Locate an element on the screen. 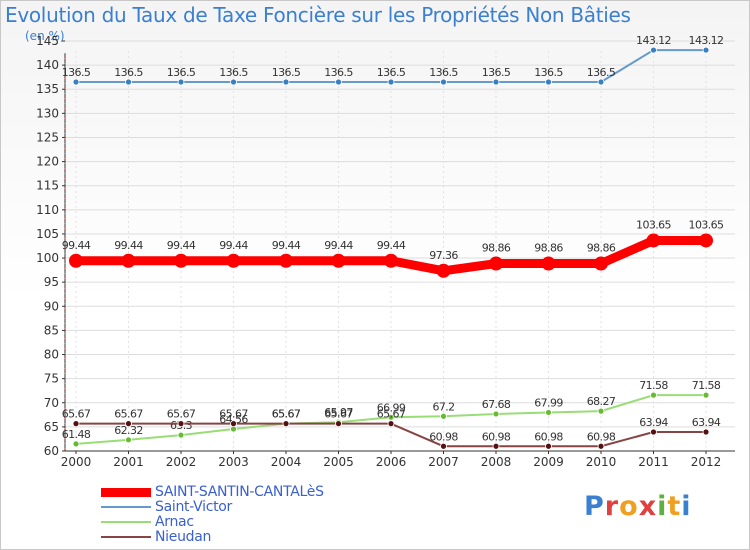 The height and width of the screenshot is (550, 750). x-tick-label: 2001 is located at coordinates (128, 462).